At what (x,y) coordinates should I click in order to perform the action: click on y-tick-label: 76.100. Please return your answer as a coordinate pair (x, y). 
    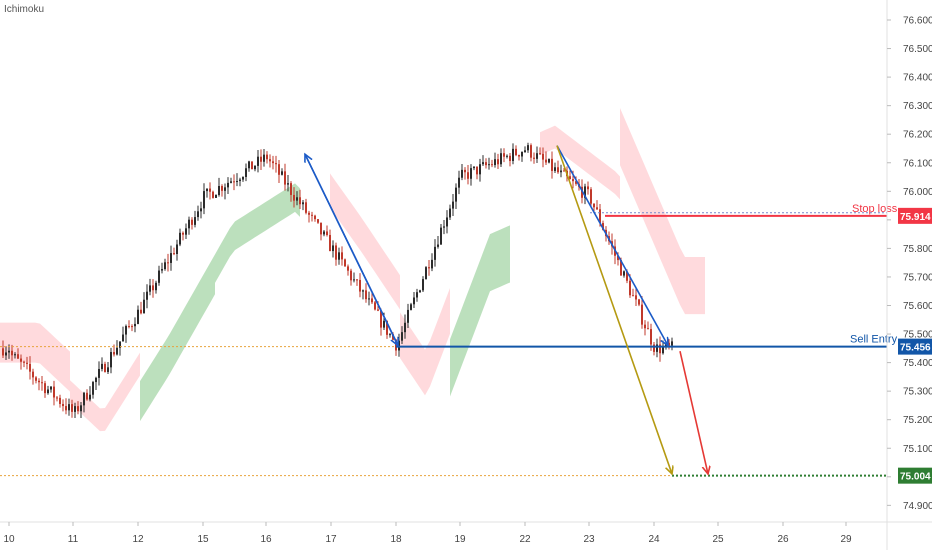
    Looking at the image, I should click on (917, 163).